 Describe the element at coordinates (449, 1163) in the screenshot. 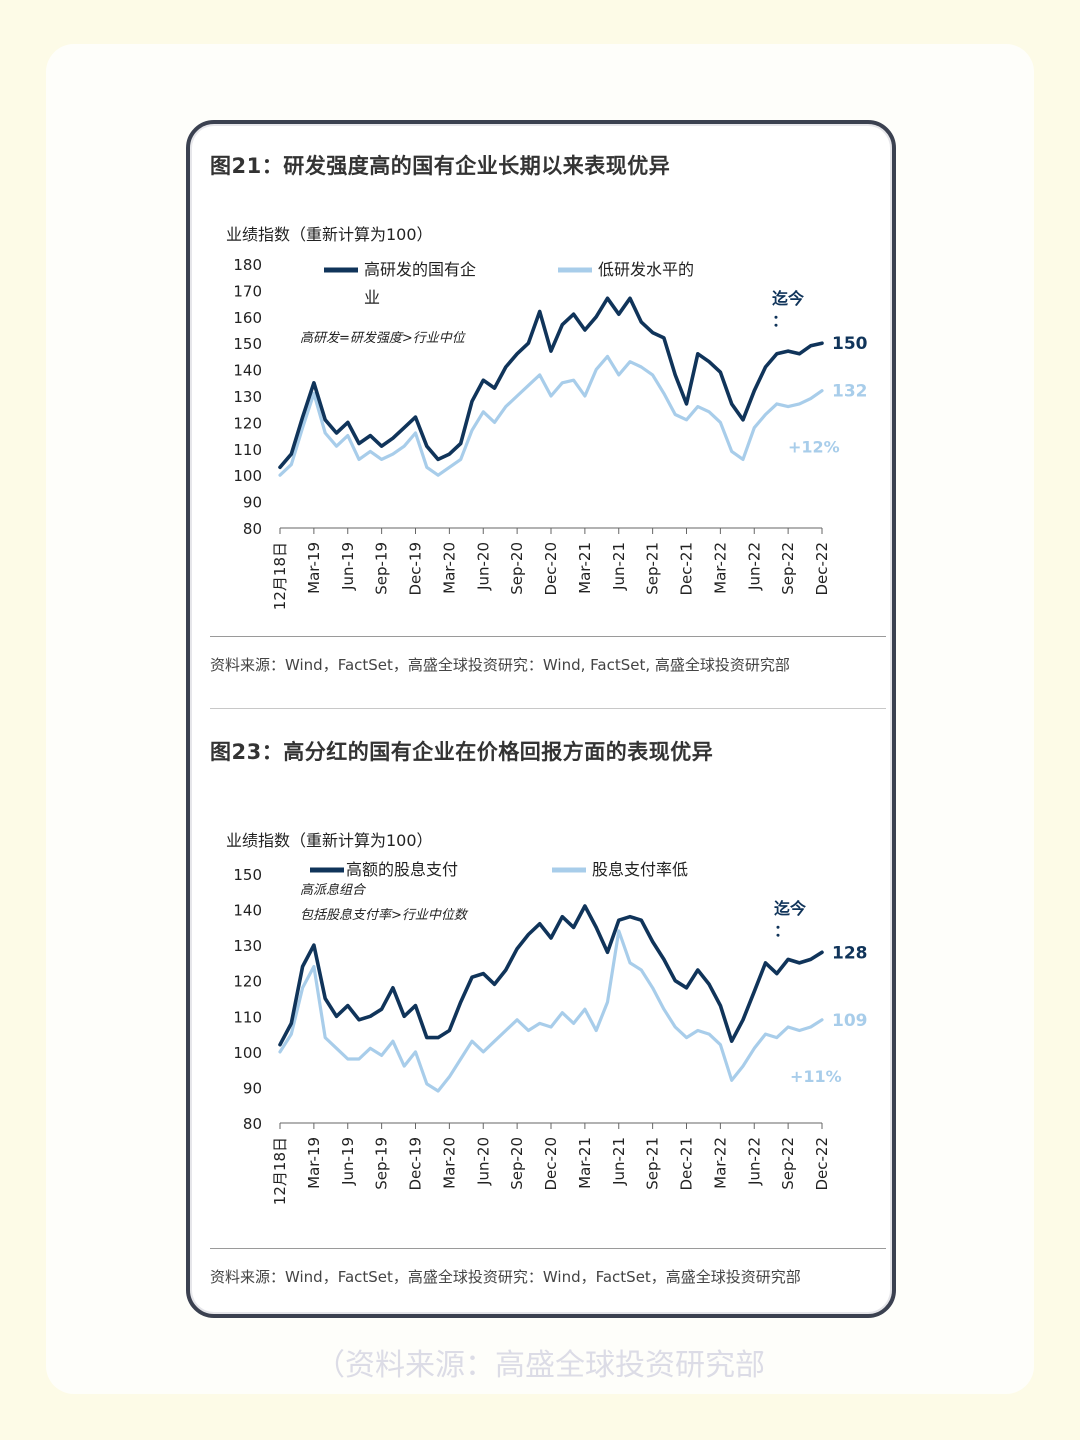

I see `x-tick-label: Mar-20` at that location.